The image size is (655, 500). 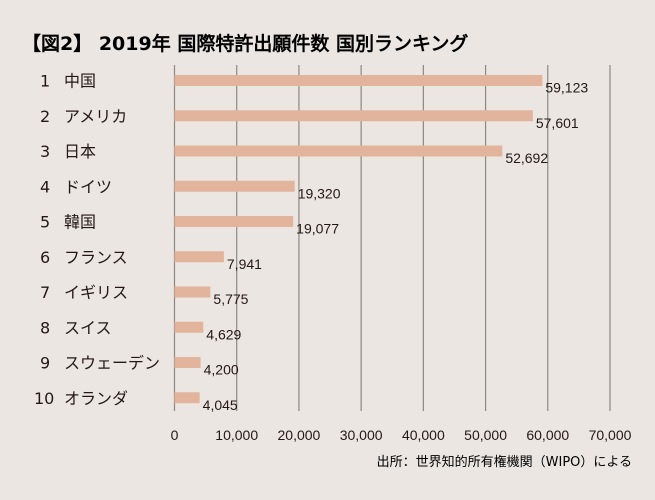 What do you see at coordinates (45, 116) in the screenshot?
I see `rank-label: 2` at bounding box center [45, 116].